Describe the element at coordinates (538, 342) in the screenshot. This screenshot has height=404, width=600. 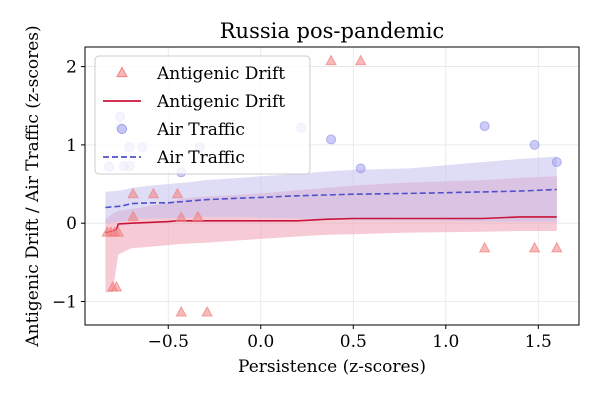
I see `x-tick-label: 1.5` at that location.